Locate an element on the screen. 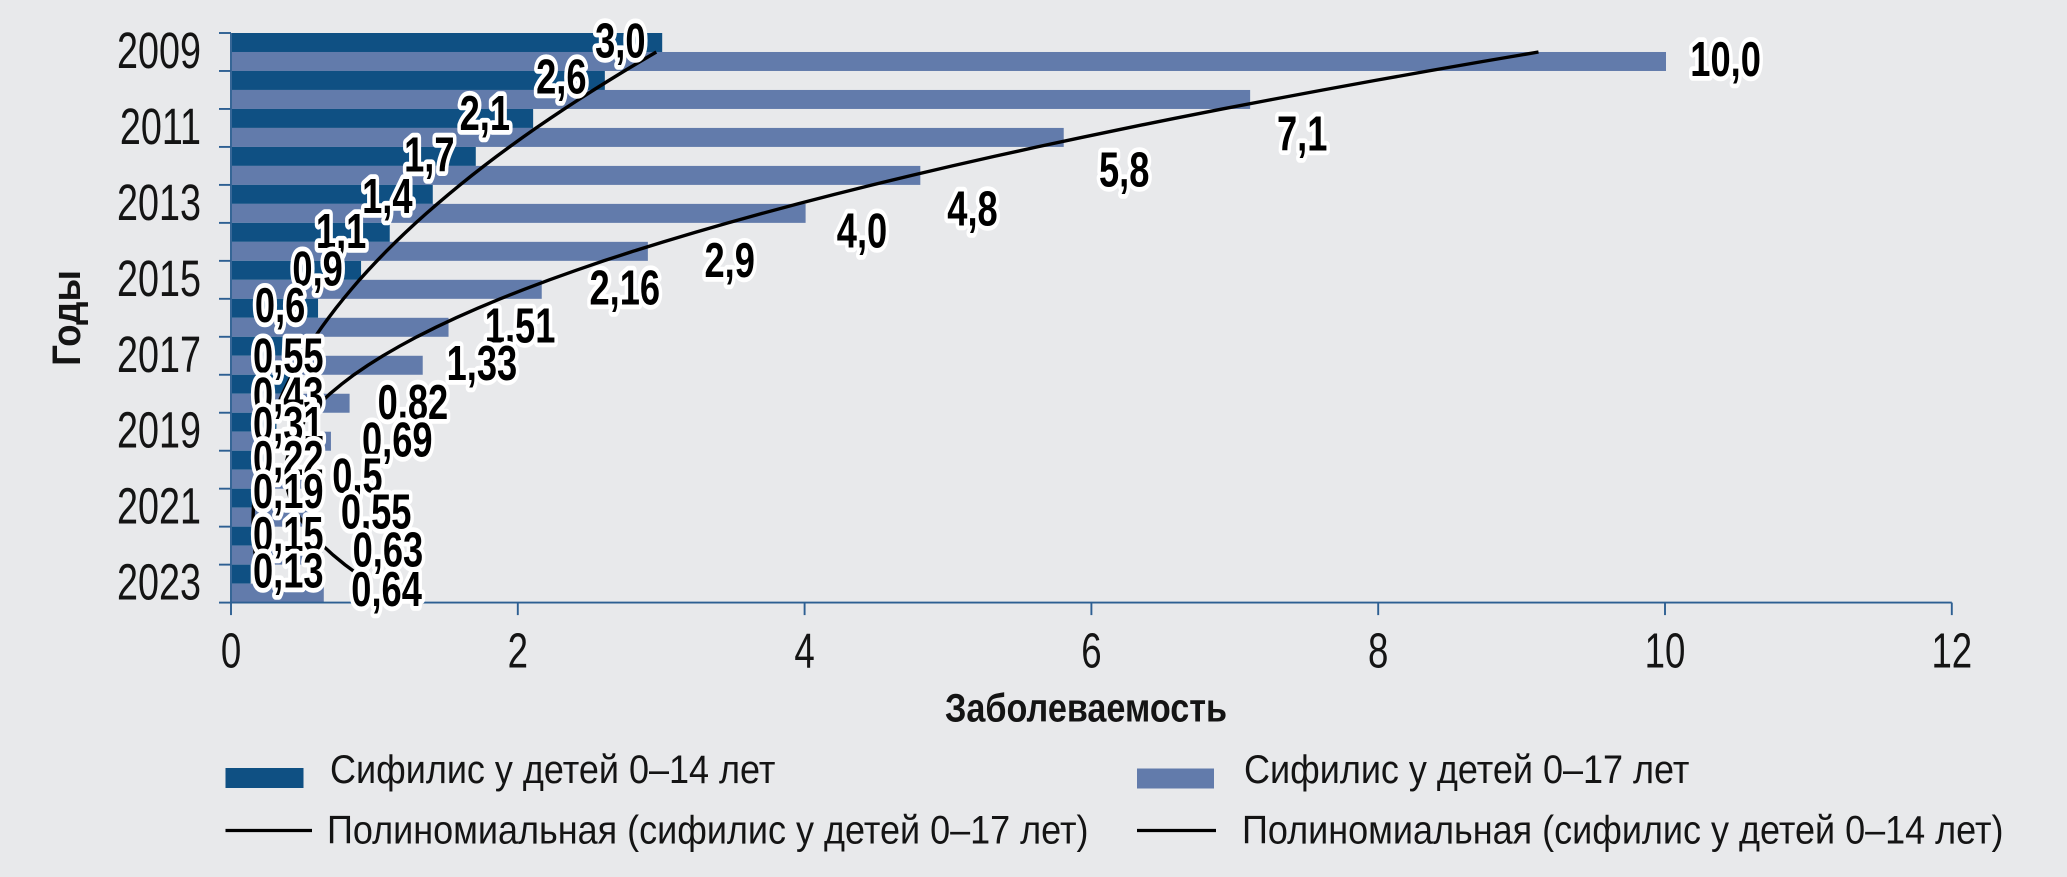 Image resolution: width=2067 pixels, height=877 pixels. svg-text: 2 is located at coordinates (518, 652).